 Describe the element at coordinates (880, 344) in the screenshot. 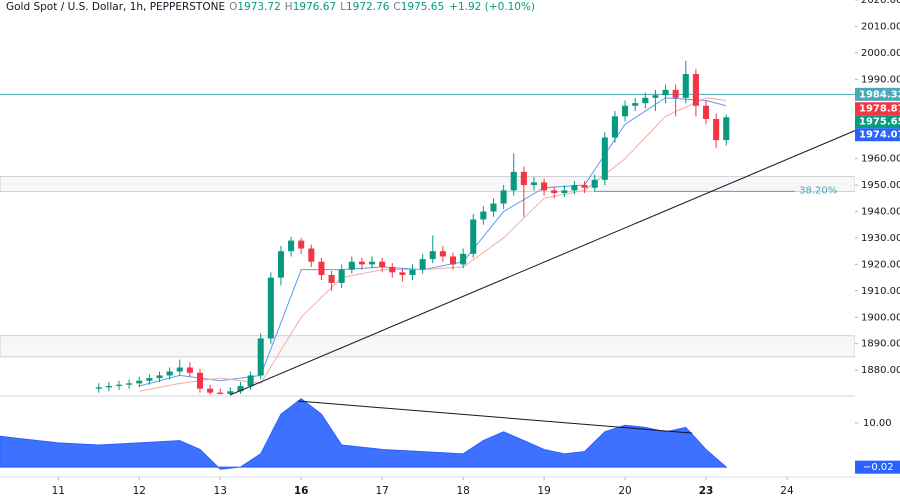

I see `y-tick-label: 1890.00` at that location.